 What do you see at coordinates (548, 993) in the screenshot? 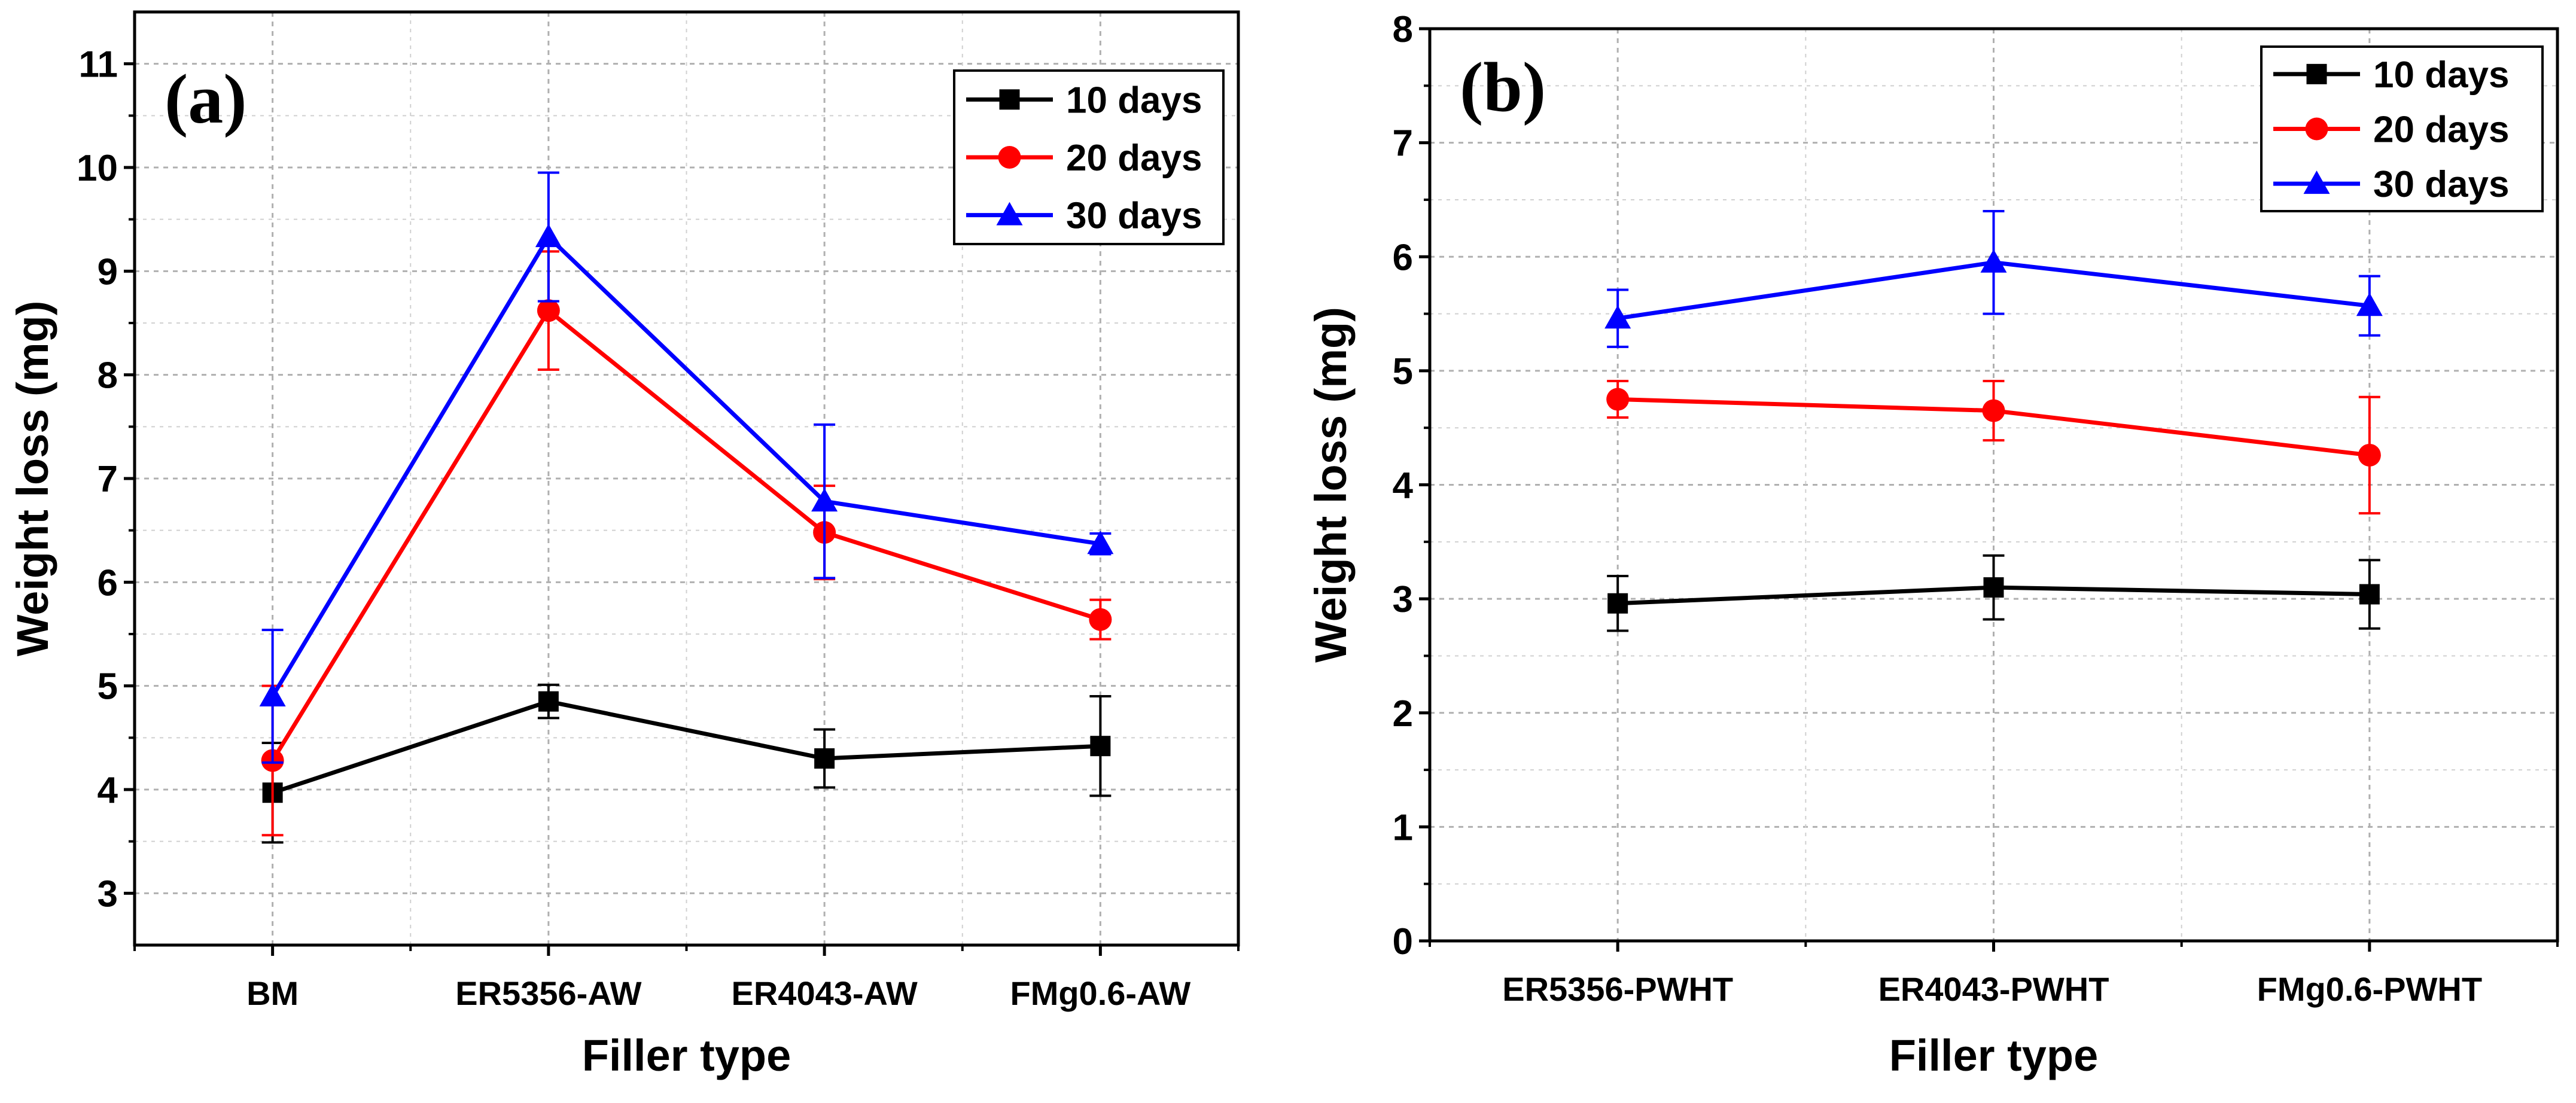
I see `x-tick-label: ER5356-AW` at bounding box center [548, 993].